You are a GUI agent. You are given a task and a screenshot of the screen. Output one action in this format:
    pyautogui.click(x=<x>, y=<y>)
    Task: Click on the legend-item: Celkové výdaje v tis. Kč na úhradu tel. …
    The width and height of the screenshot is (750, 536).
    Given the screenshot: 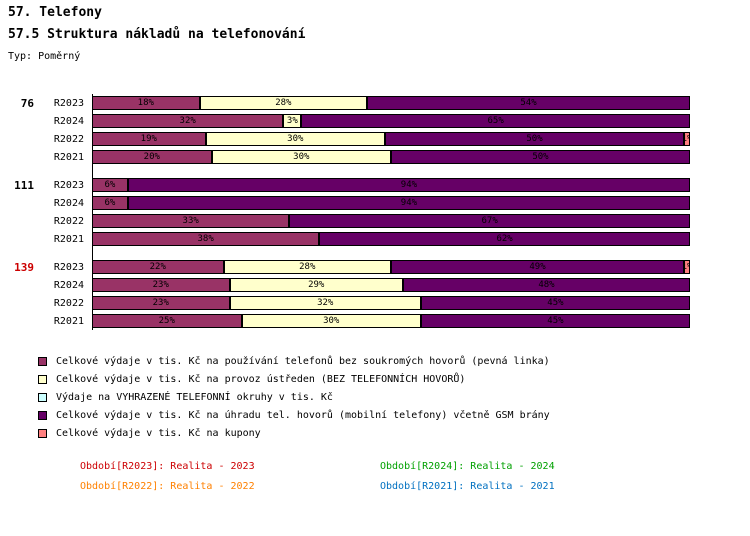 What is the action you would take?
    pyautogui.click(x=390, y=415)
    